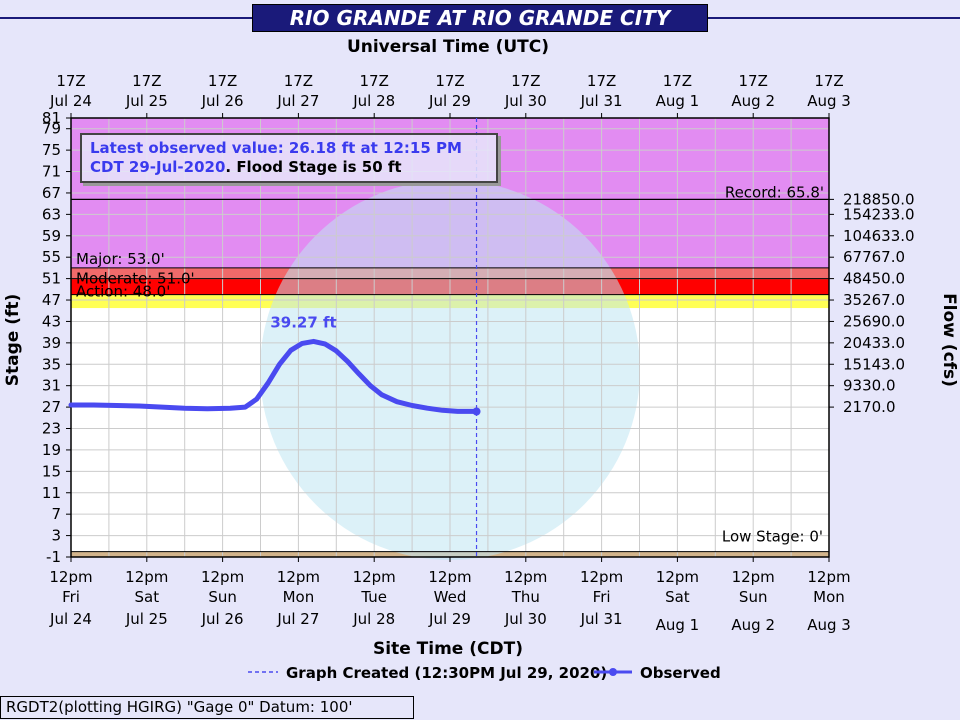  Describe the element at coordinates (70, 101) in the screenshot. I see `top-tick-label-date: Jul 24` at that location.